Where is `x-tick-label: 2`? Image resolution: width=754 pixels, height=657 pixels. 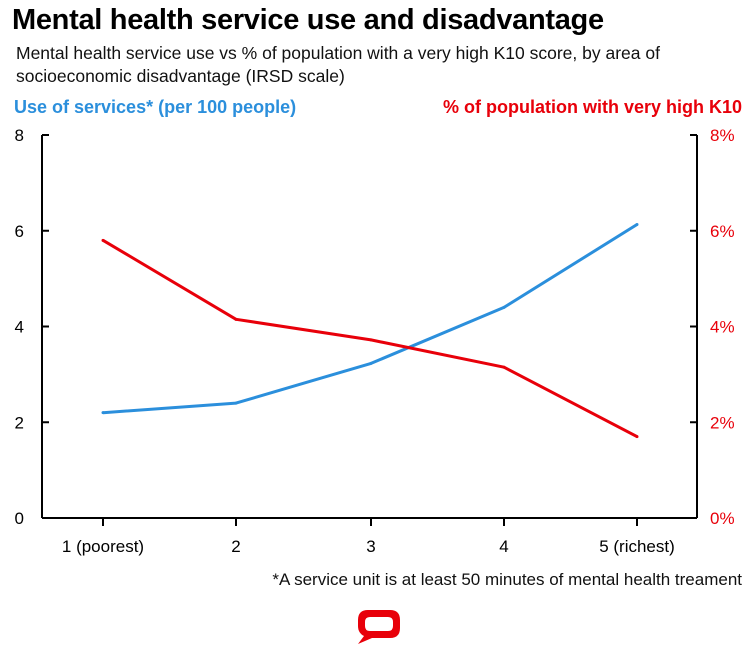 x-tick-label: 2 is located at coordinates (235, 546).